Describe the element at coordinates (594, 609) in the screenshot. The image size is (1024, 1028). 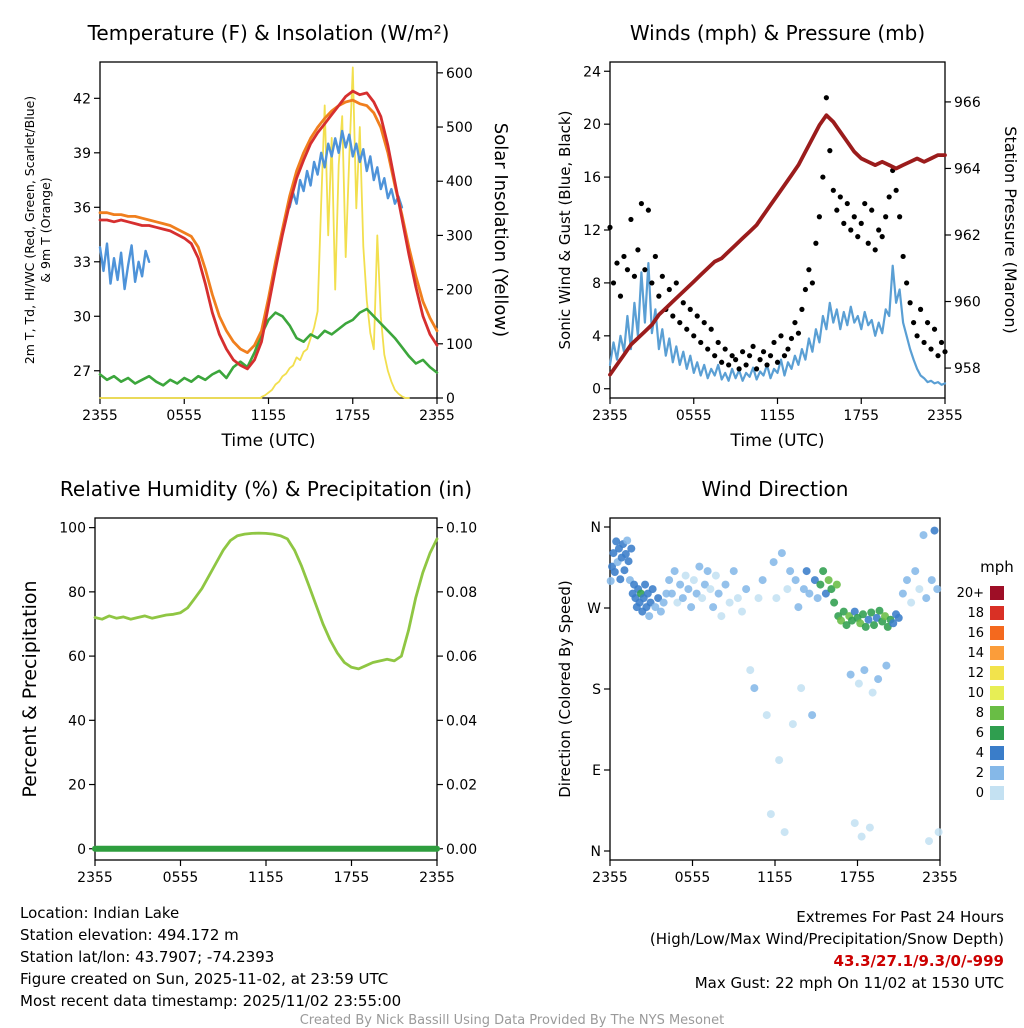
I see `svg-text: W` at that location.